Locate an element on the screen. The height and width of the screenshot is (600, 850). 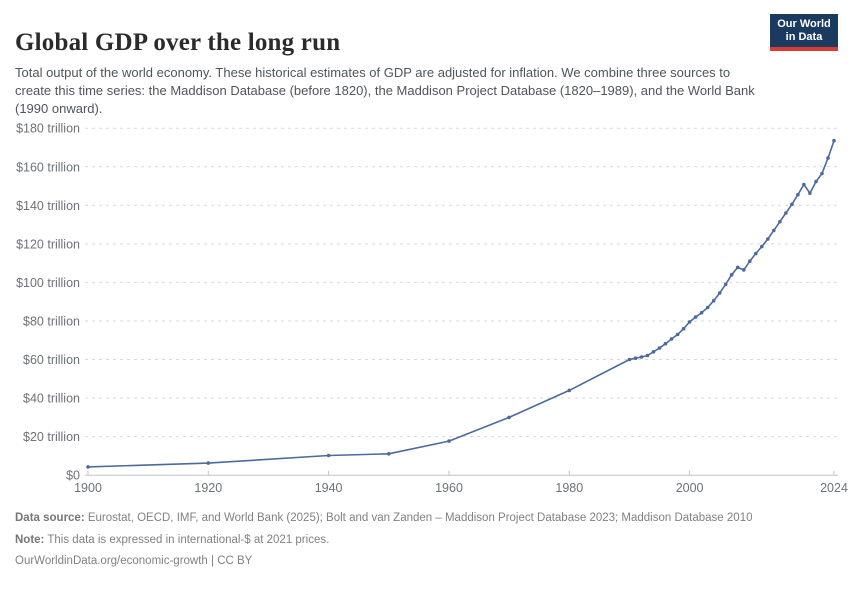
y-tick-label: $40 trillion is located at coordinates (51, 399).